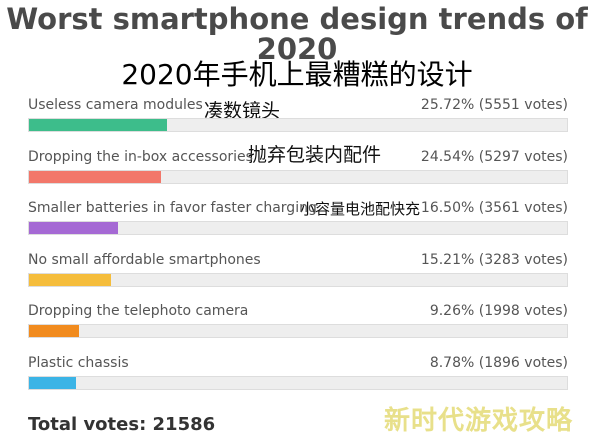 Image resolution: width=594 pixels, height=442 pixels. Describe the element at coordinates (494, 208) in the screenshot. I see `value-label: 16.50% (3561 votes)` at that location.